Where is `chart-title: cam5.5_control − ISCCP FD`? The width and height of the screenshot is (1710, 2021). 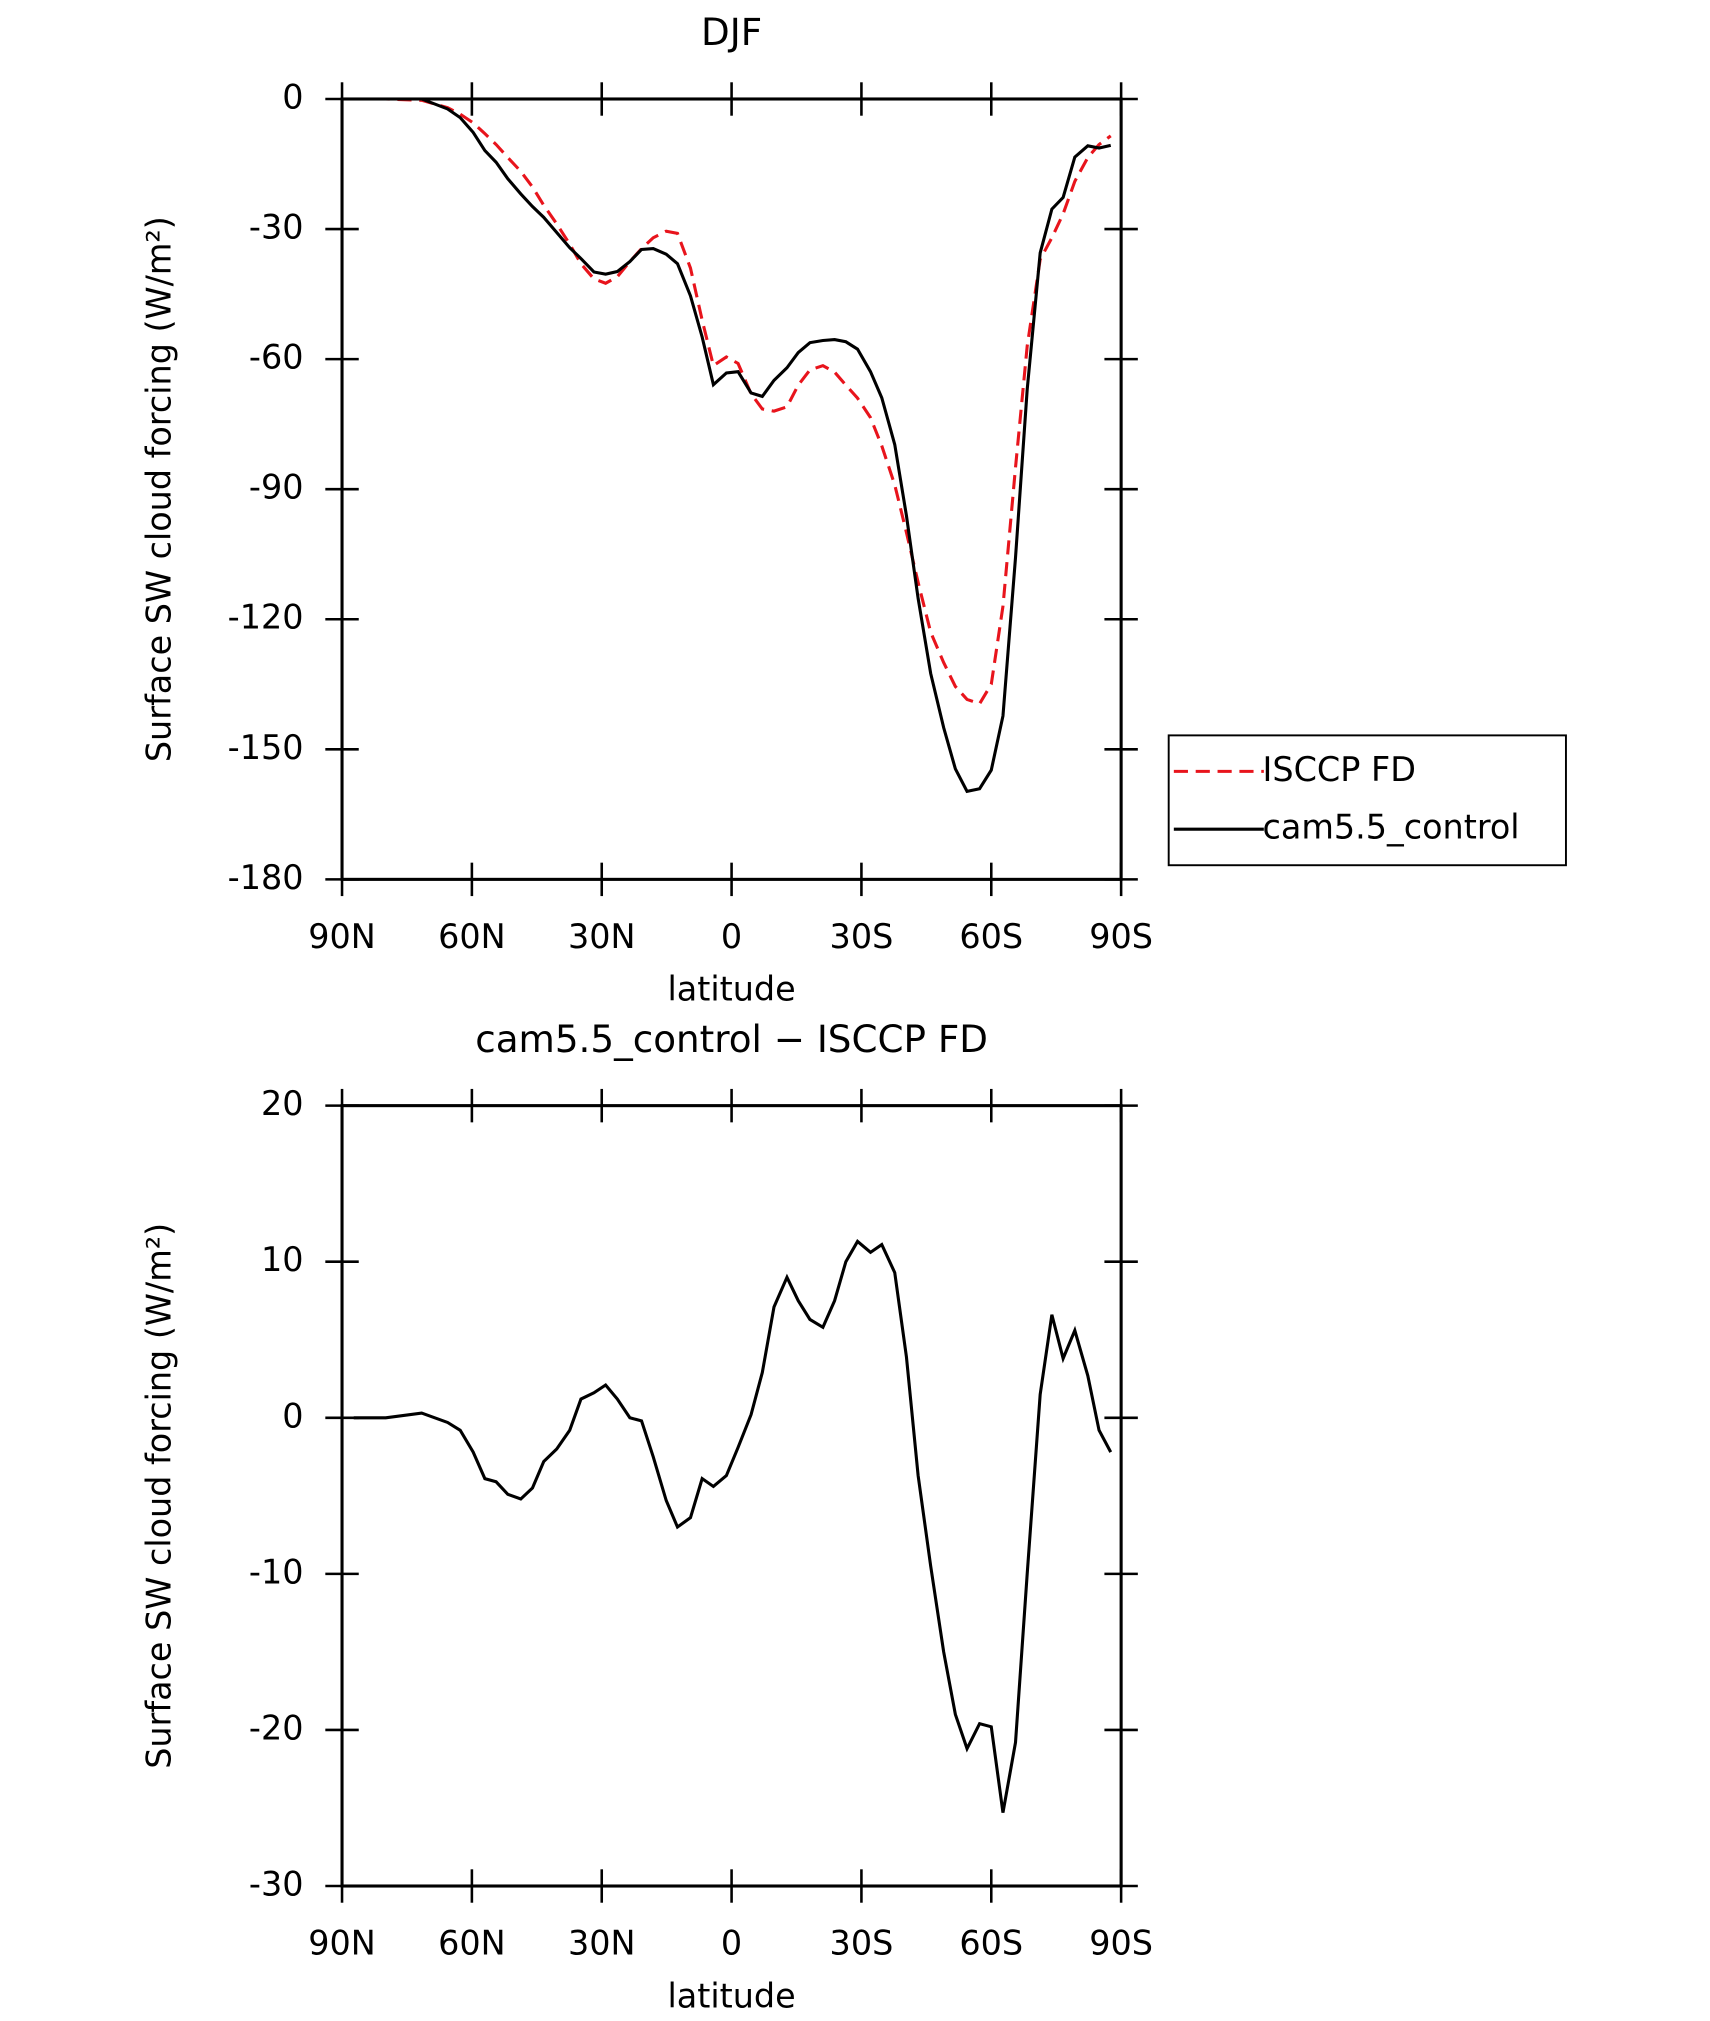 chart-title: cam5.5_control − ISCCP FD is located at coordinates (731, 1039).